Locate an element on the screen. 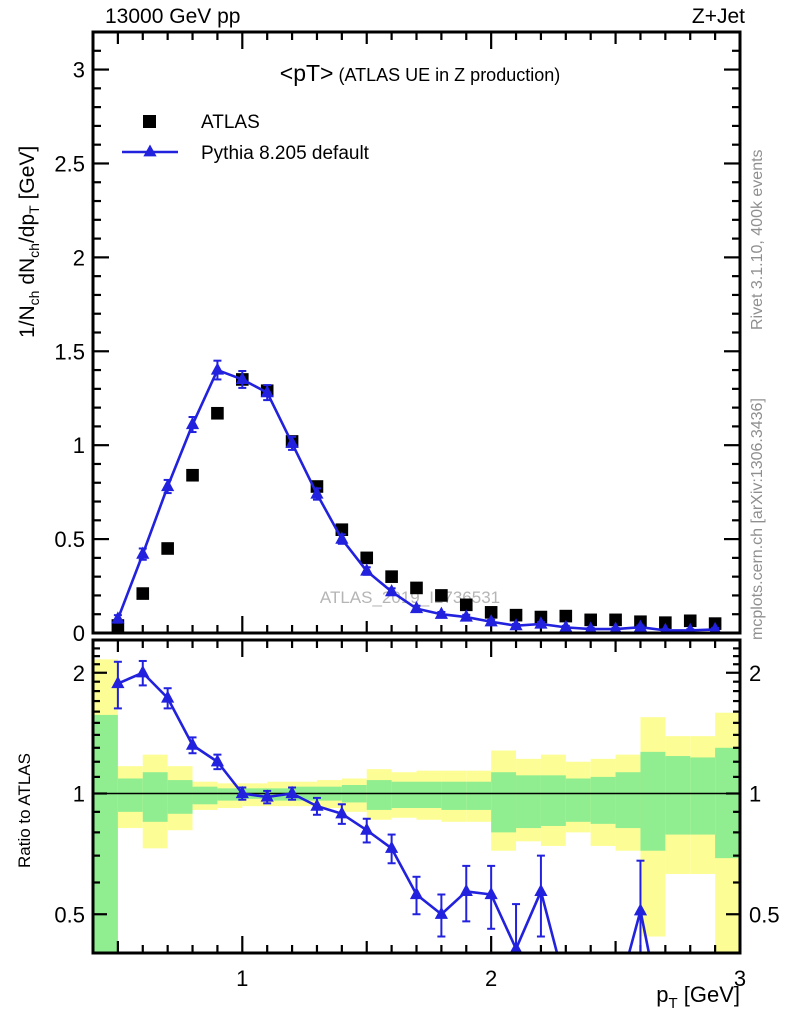 The width and height of the screenshot is (786, 1024). main-y-tick-label: 2.5 is located at coordinates (69, 163).